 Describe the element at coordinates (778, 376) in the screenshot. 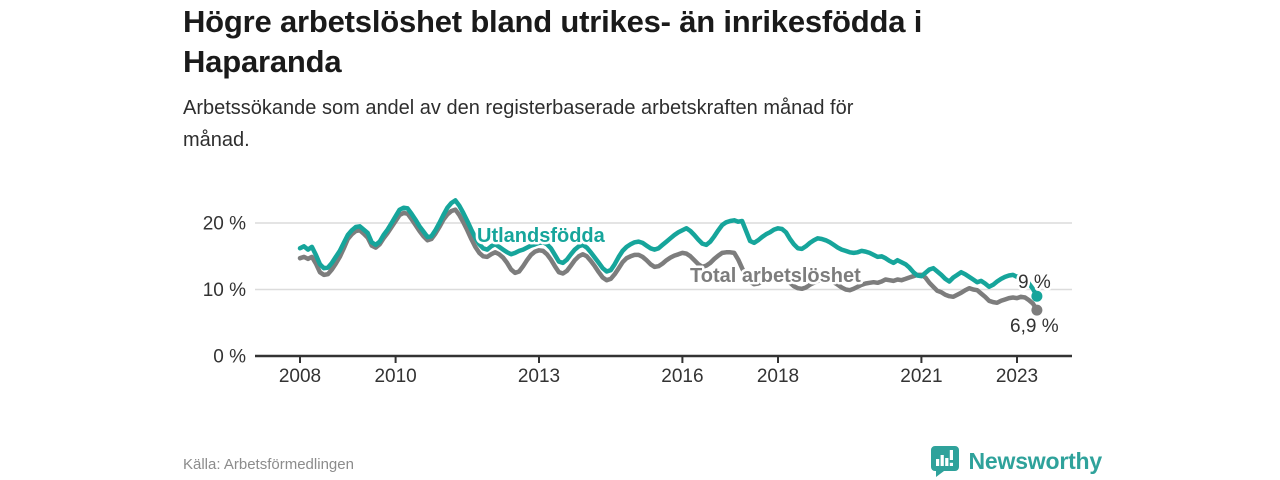

I see `x-axis-tick-label: 2018` at that location.